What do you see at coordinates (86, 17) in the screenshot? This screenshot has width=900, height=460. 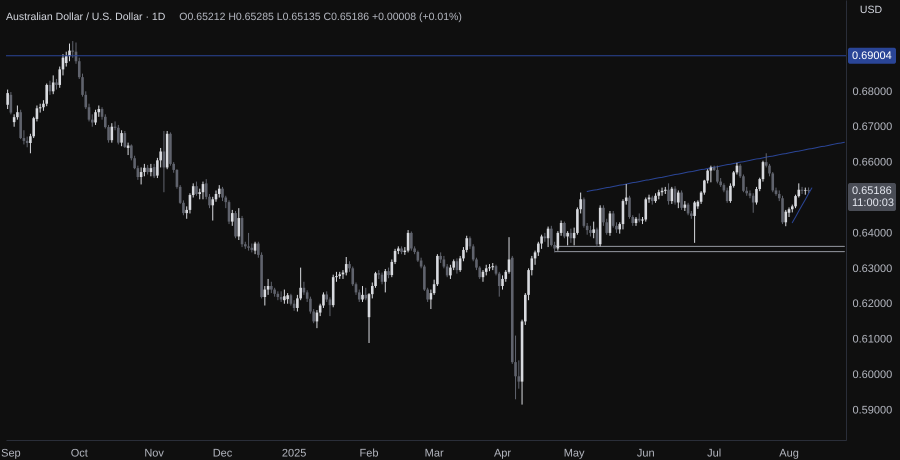 I see `text: Australian Dollar / U.S. Dollar · 1D` at bounding box center [86, 17].